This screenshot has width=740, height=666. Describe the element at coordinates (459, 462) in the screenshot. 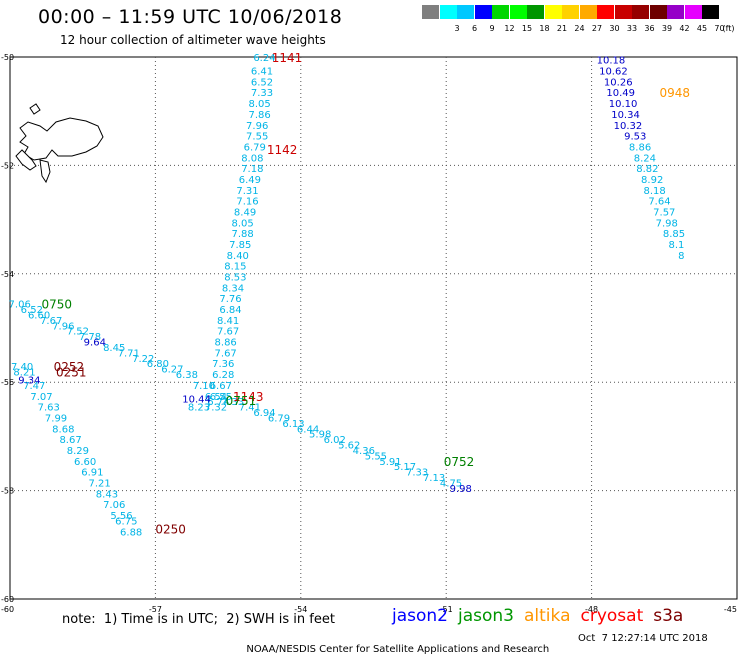

I see `pass-time-label: 0752` at that location.